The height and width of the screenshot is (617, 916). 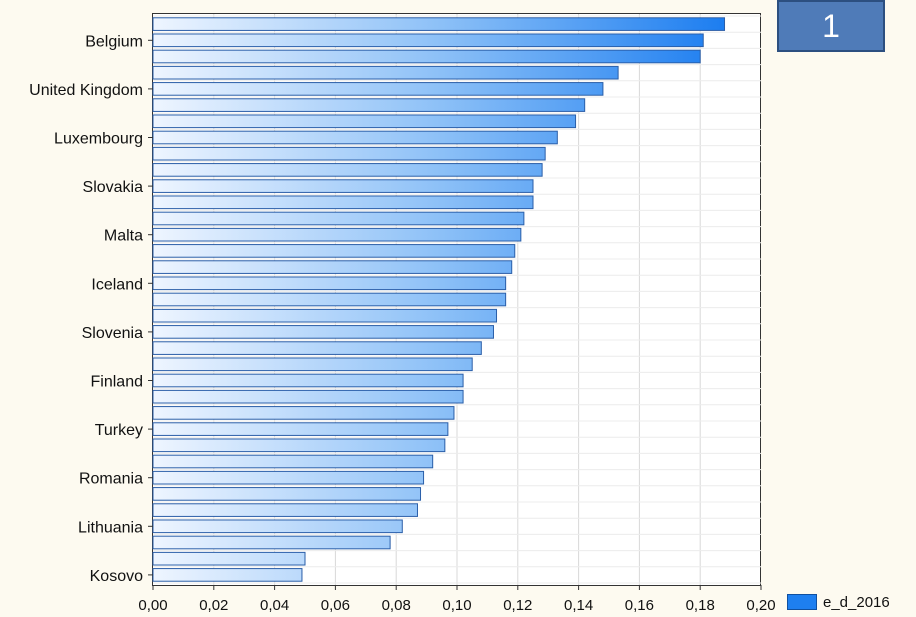 What do you see at coordinates (117, 284) in the screenshot?
I see `y-tick-label: Iceland` at bounding box center [117, 284].